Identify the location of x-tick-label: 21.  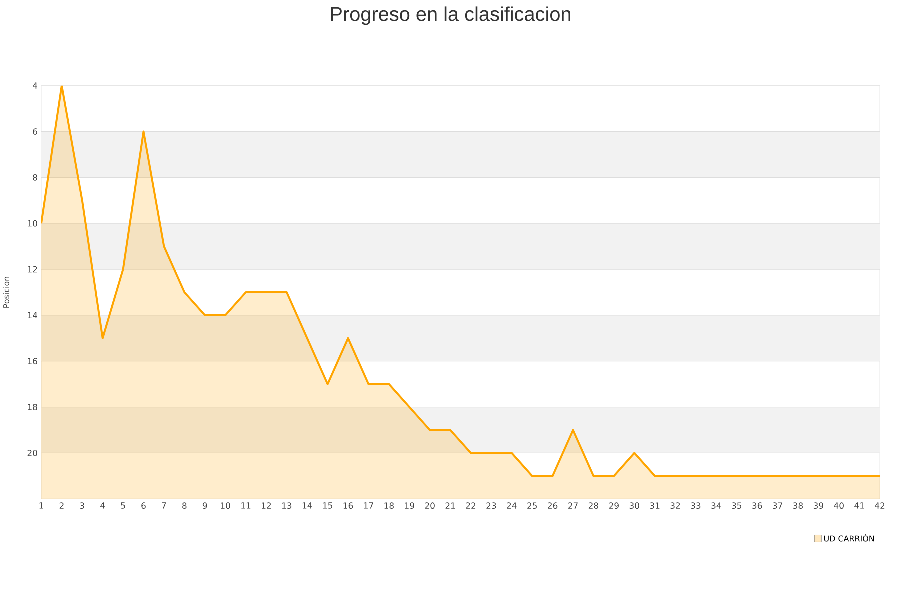
(451, 505).